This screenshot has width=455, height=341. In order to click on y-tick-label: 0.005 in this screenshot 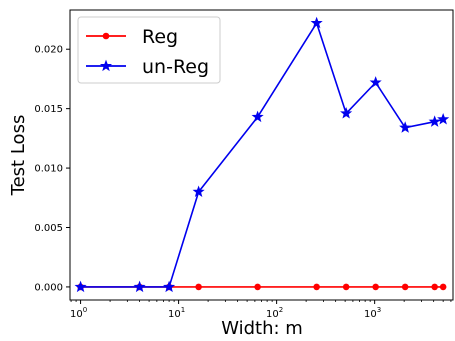, I will do `click(48, 228)`.